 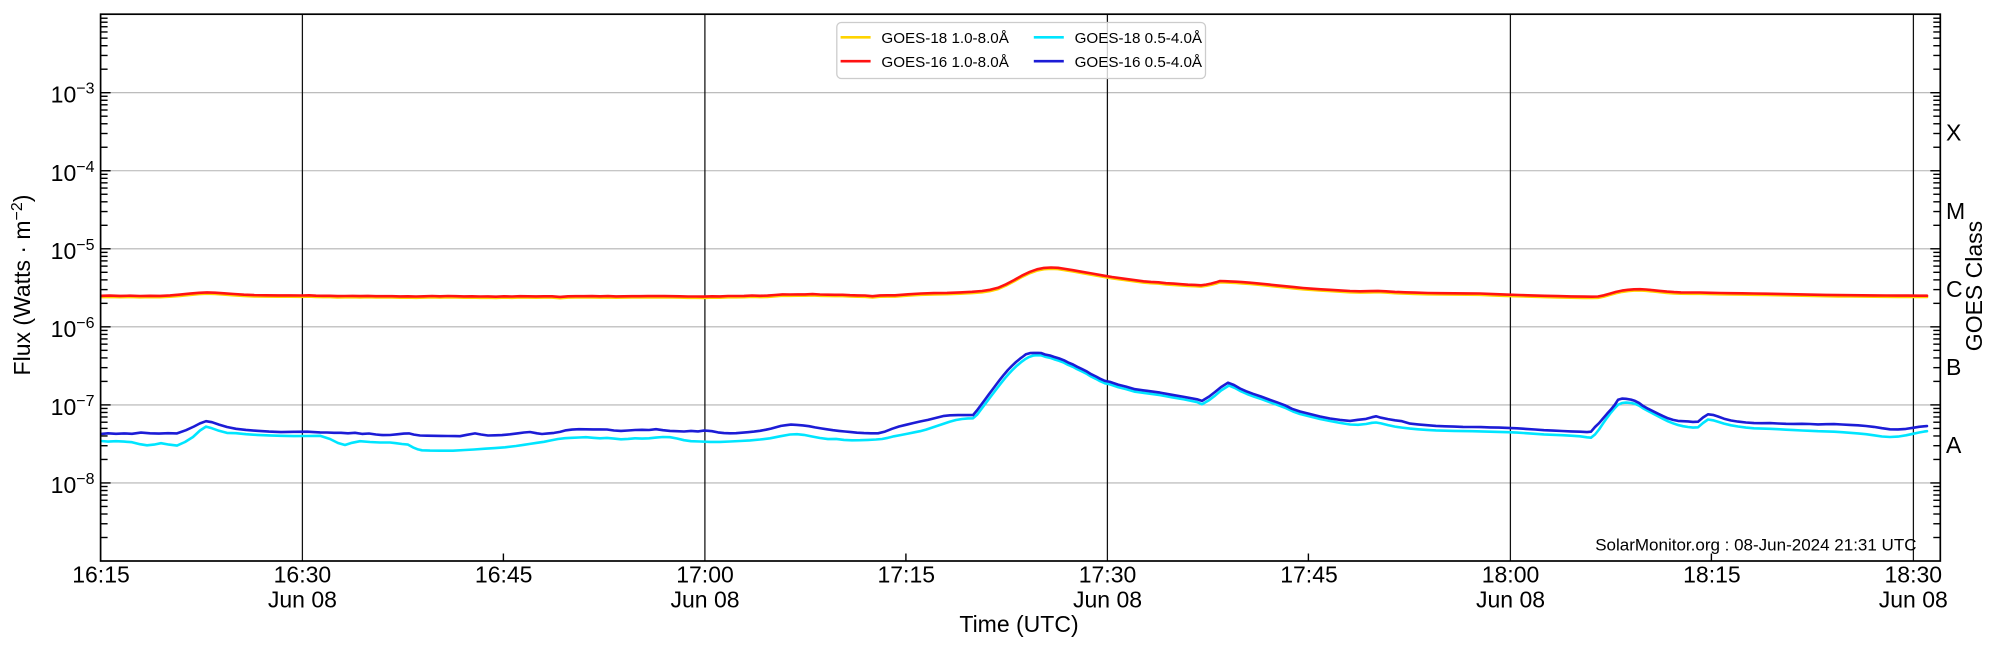 I want to click on svg-text: C, so click(x=1954, y=289).